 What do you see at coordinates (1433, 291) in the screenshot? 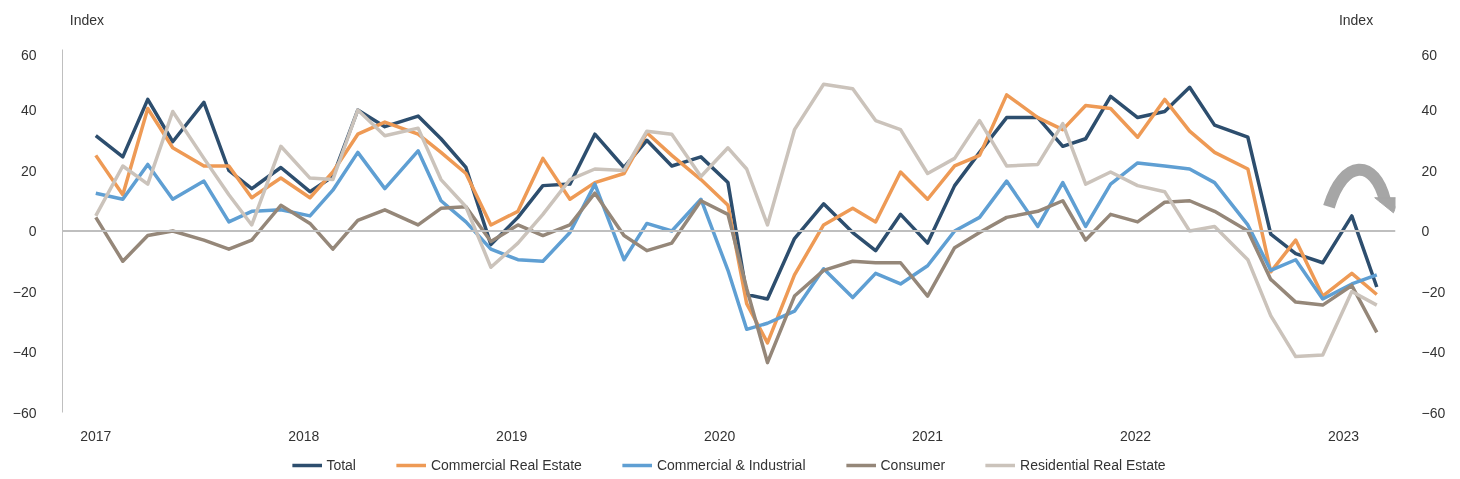
I see `y2-tick-label: −20` at bounding box center [1433, 291].